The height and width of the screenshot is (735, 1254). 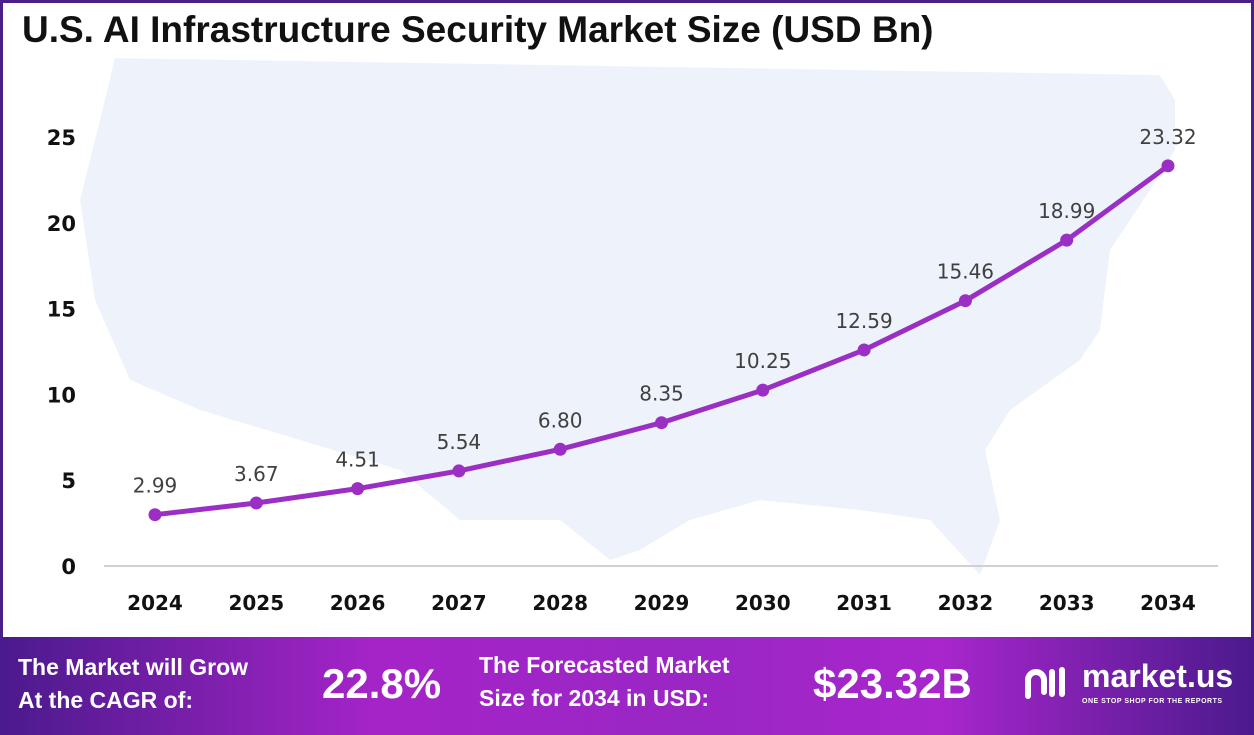 What do you see at coordinates (1067, 603) in the screenshot?
I see `x-tick-label: 2033` at bounding box center [1067, 603].